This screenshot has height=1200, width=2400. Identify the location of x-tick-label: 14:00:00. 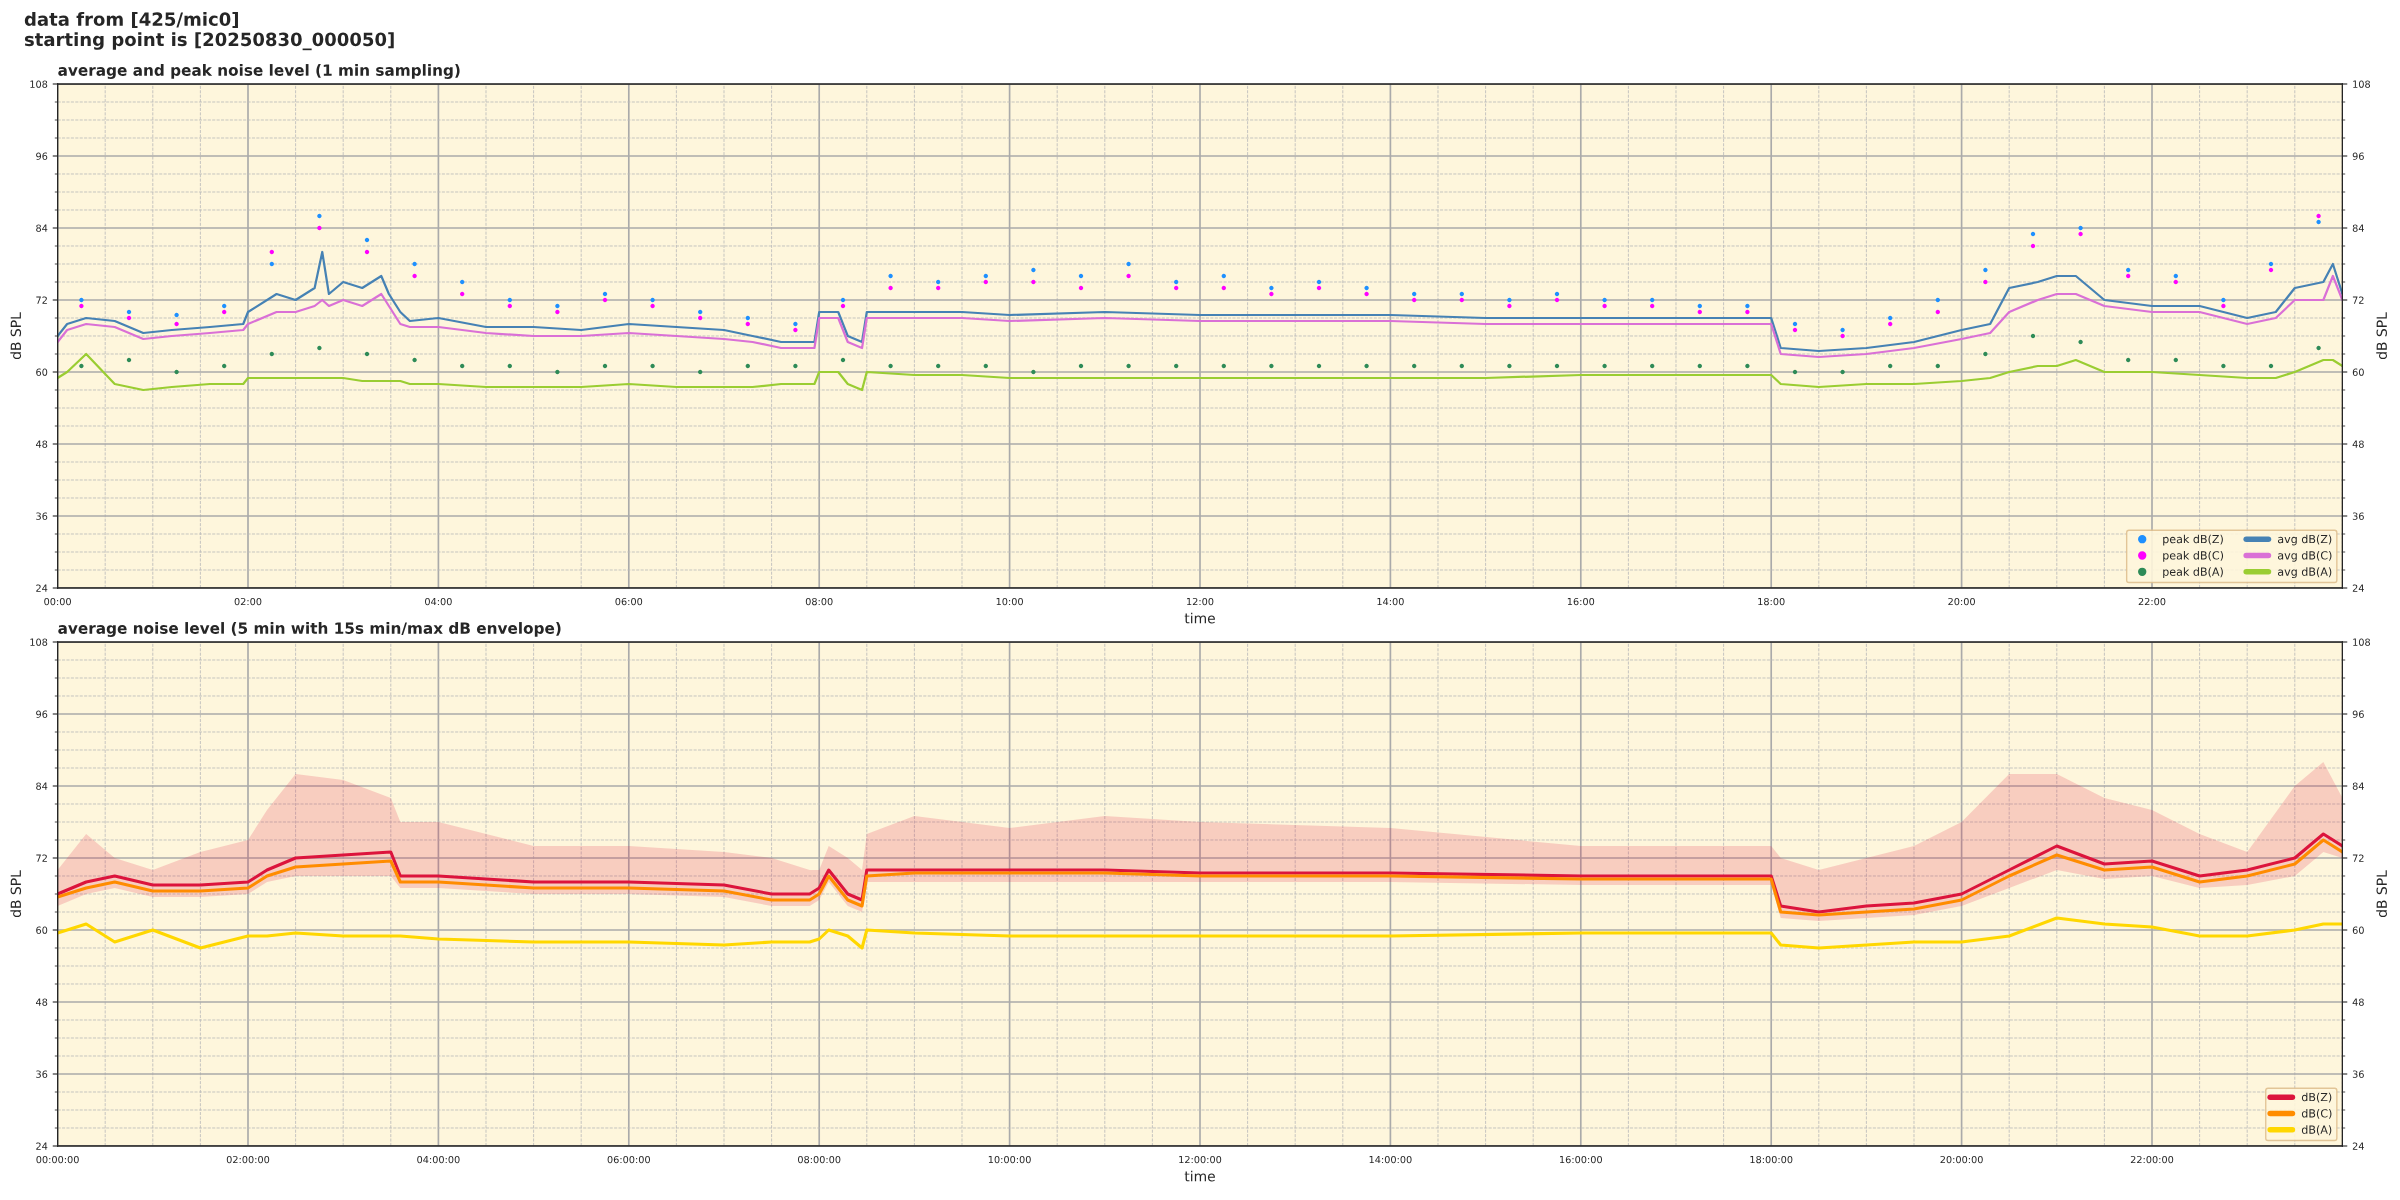
(1390, 1159).